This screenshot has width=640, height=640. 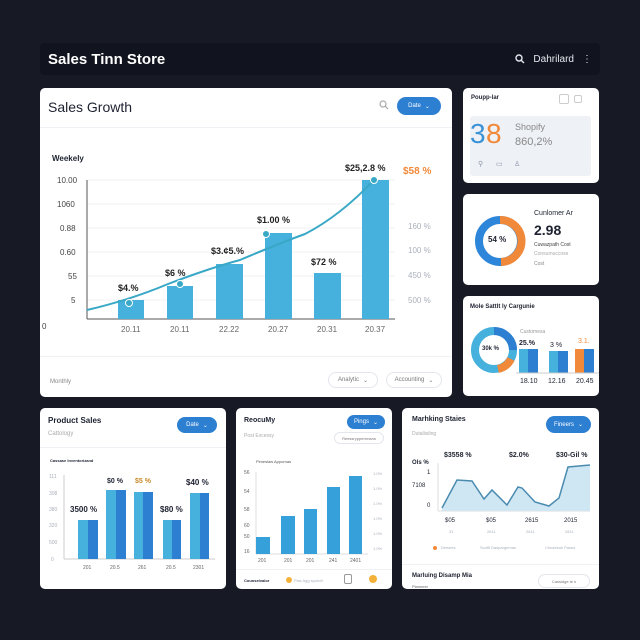 I want to click on x-tick: 2615, so click(x=532, y=521).